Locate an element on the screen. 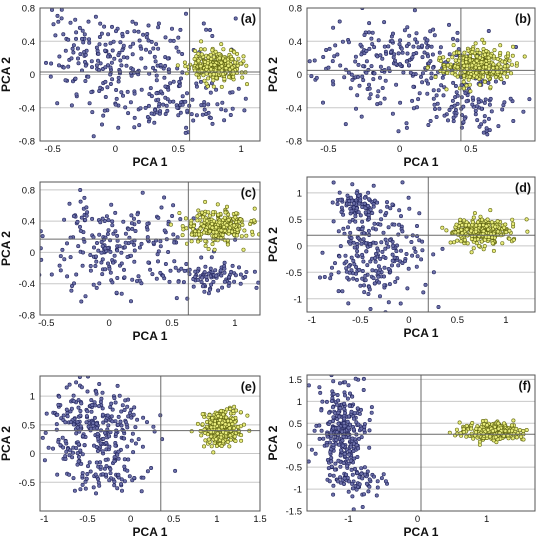 The image size is (550, 539). y-tick-label: -0.8 is located at coordinates (27, 316).